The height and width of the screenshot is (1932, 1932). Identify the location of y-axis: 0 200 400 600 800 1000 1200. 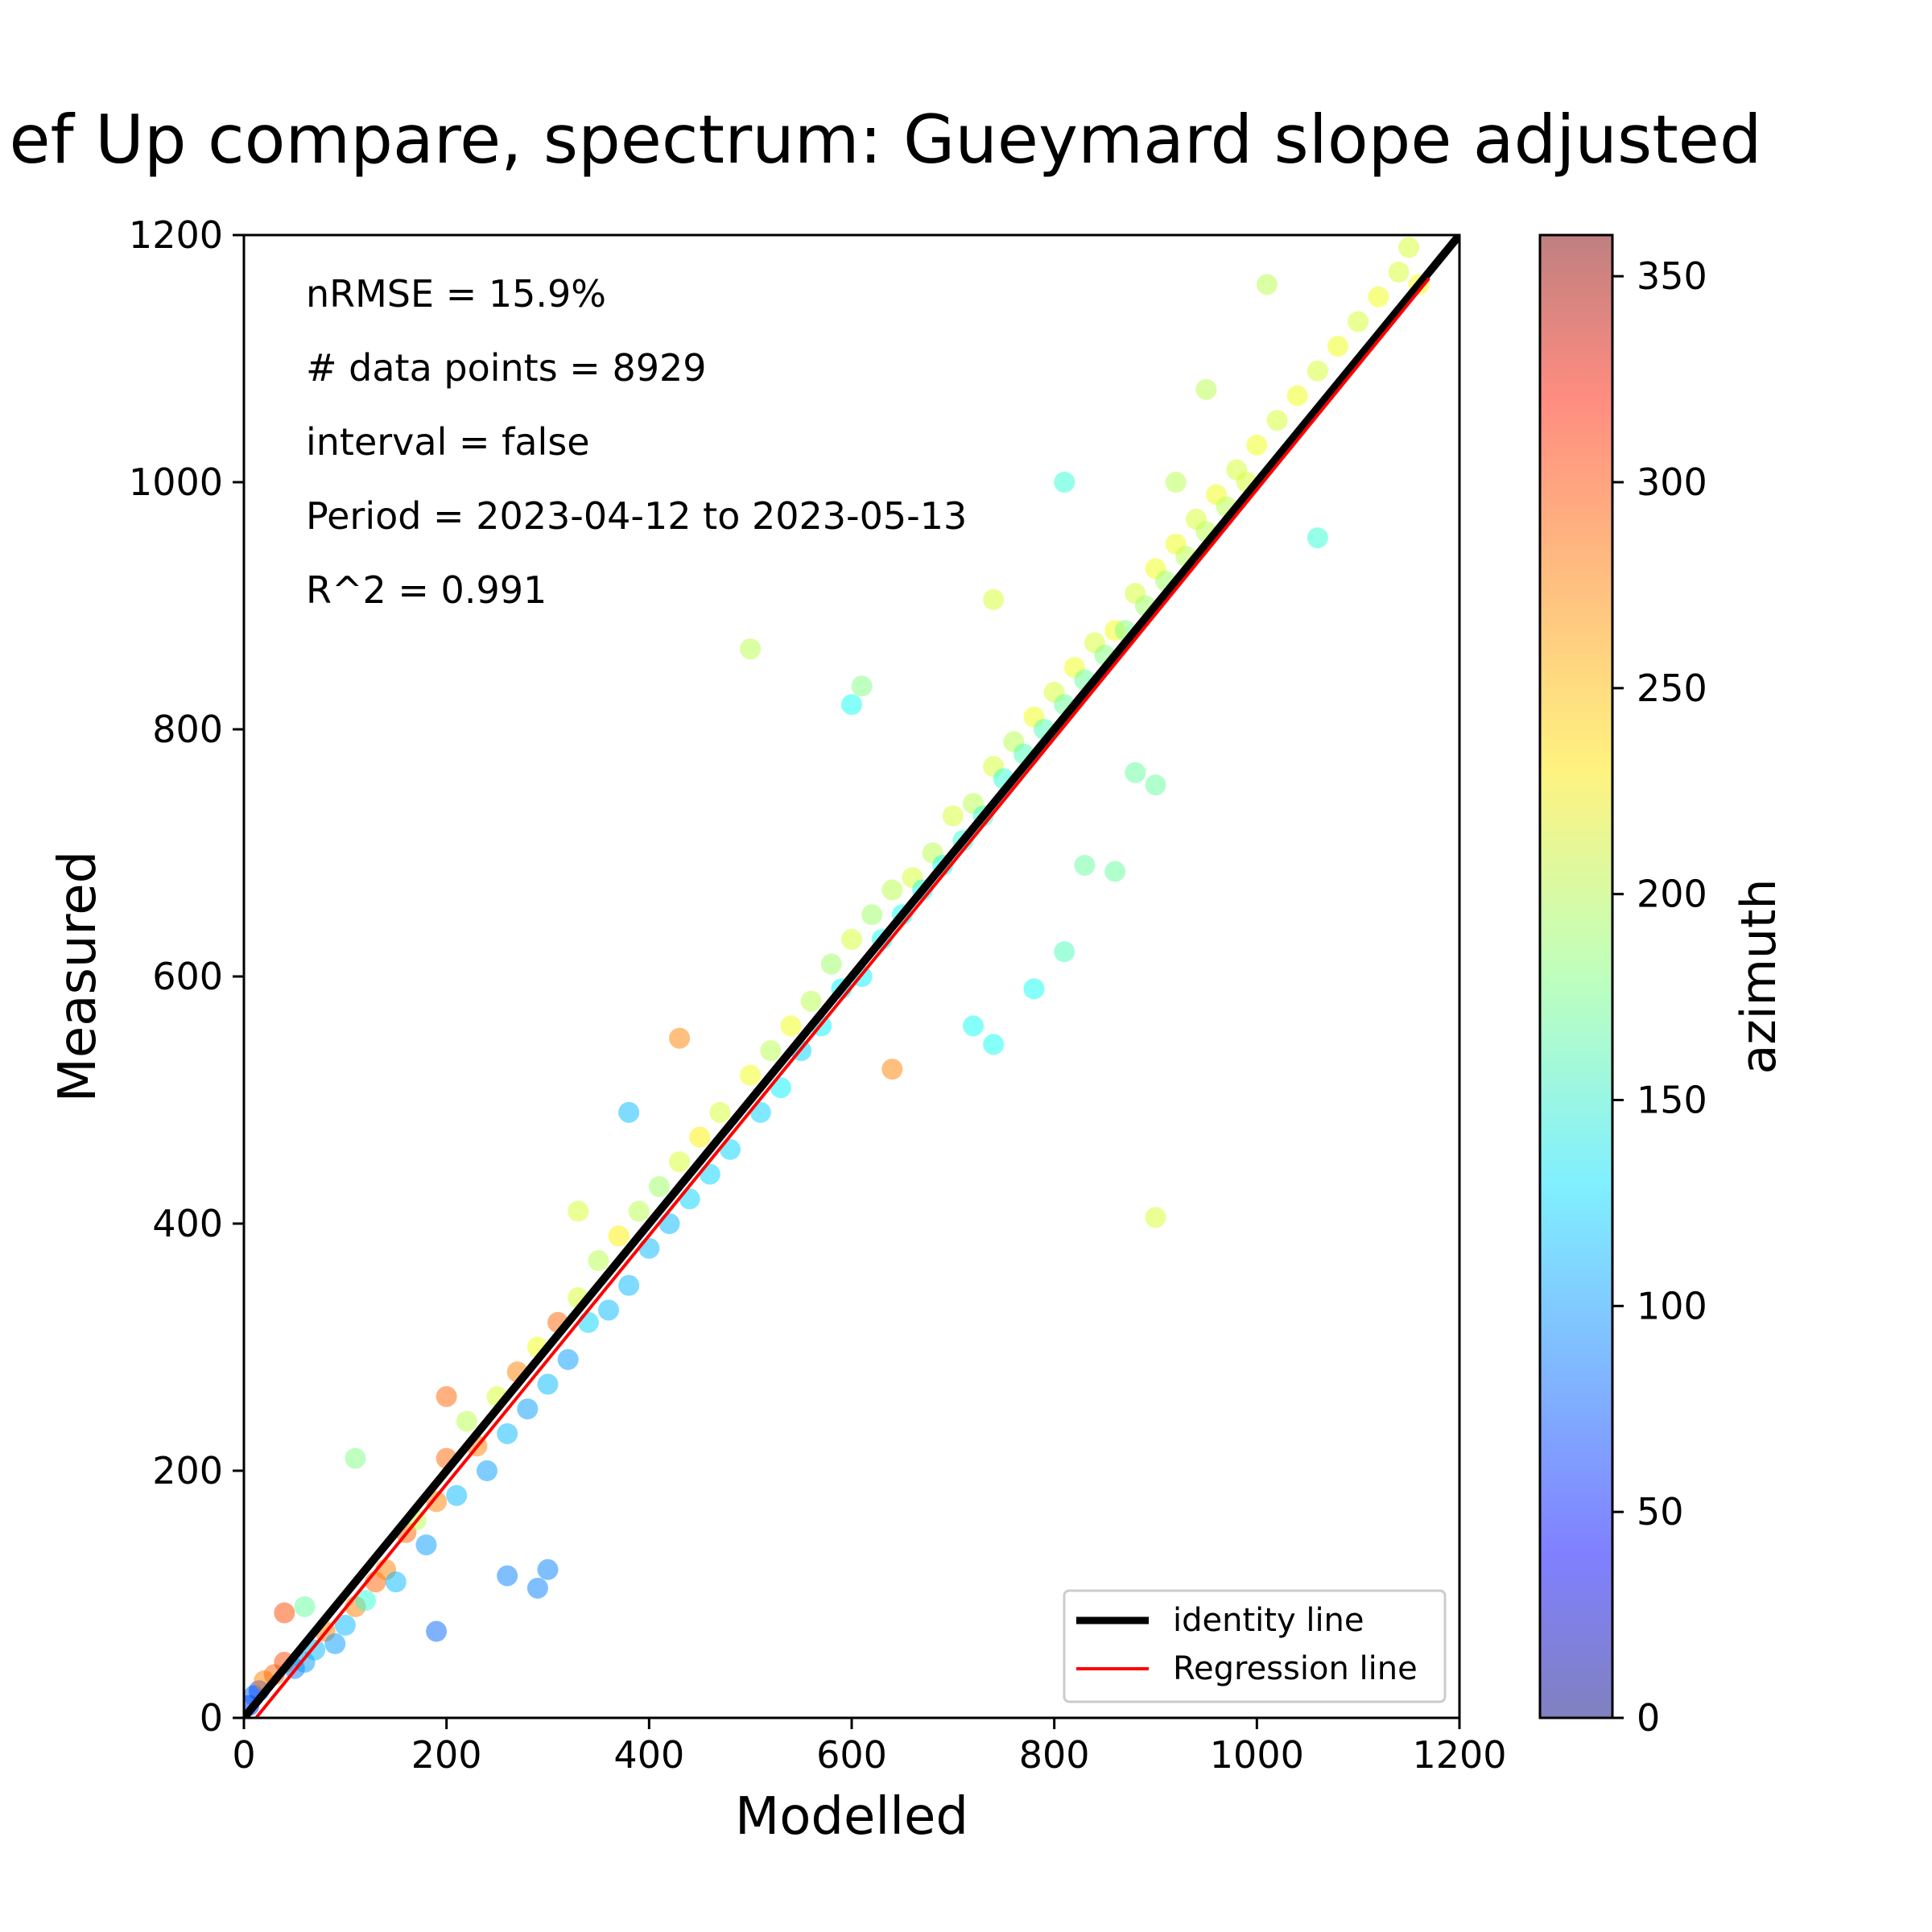
(186, 976).